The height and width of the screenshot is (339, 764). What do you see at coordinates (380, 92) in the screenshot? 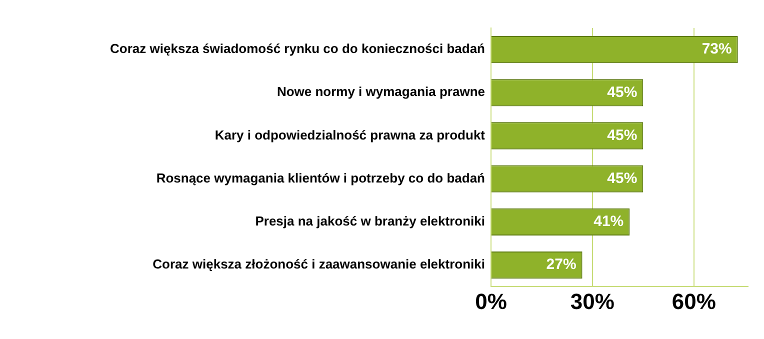
I see `y-tick-label: Nowe normy i wymagania prawne` at bounding box center [380, 92].